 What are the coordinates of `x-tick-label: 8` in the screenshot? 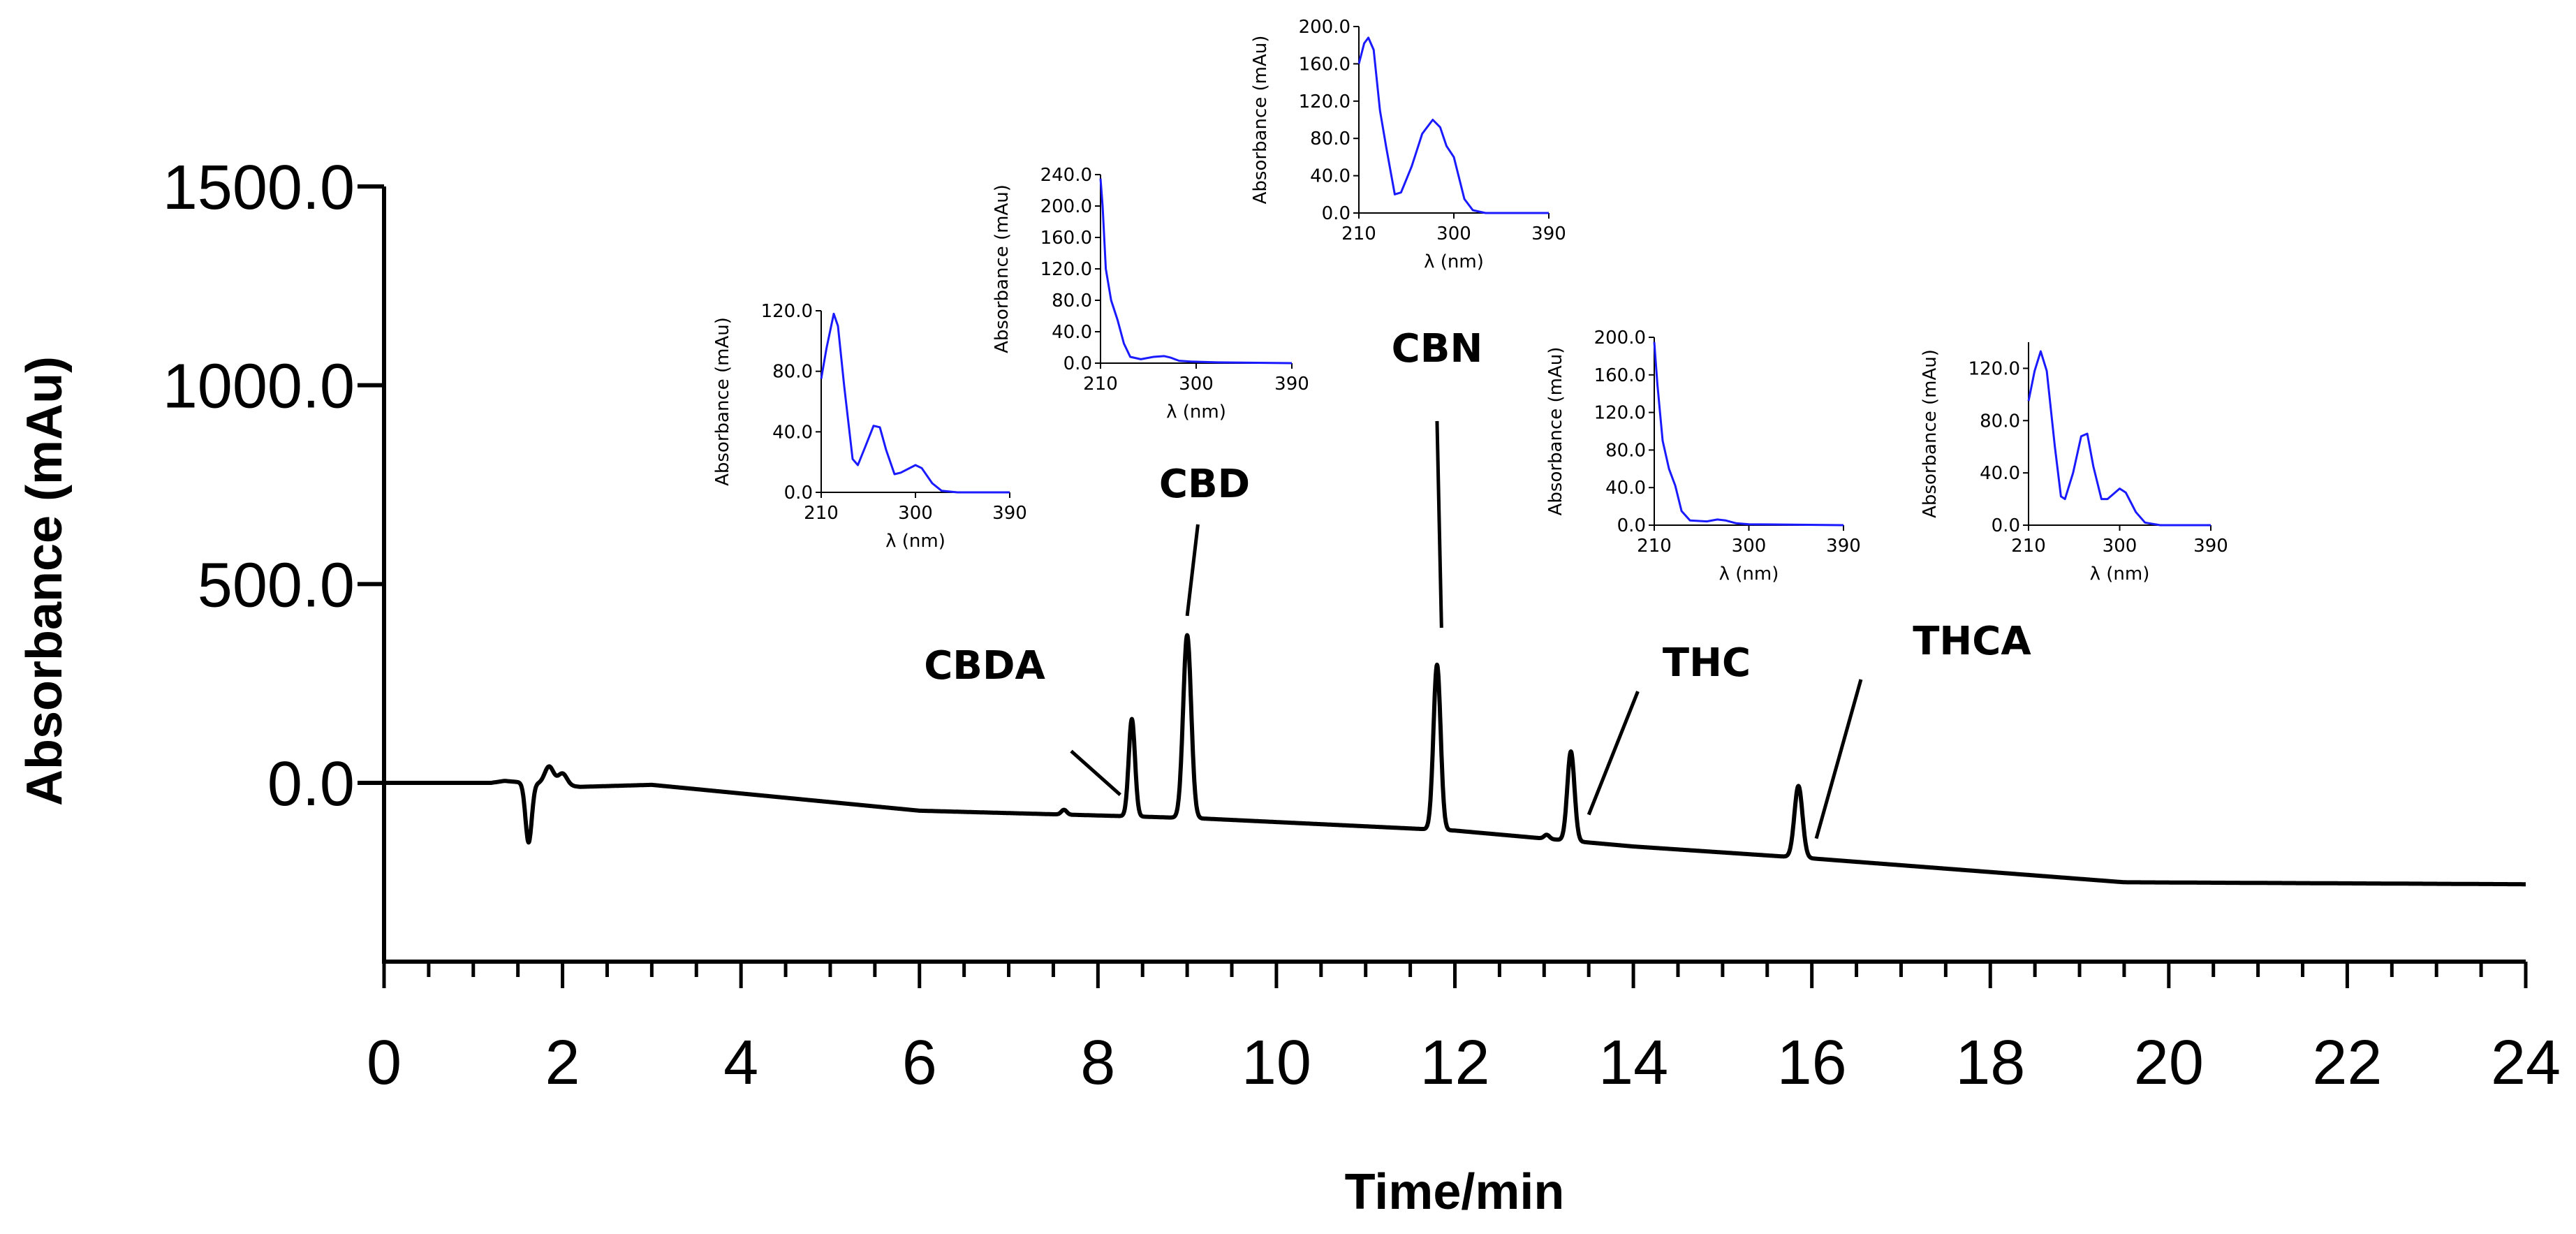 It's located at (1097, 1063).